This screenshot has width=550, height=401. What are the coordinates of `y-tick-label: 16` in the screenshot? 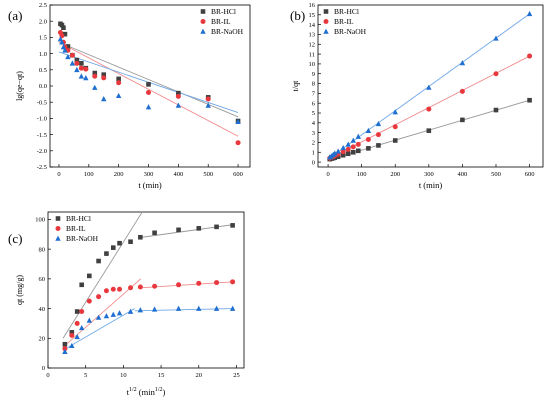 It's located at (312, 5).